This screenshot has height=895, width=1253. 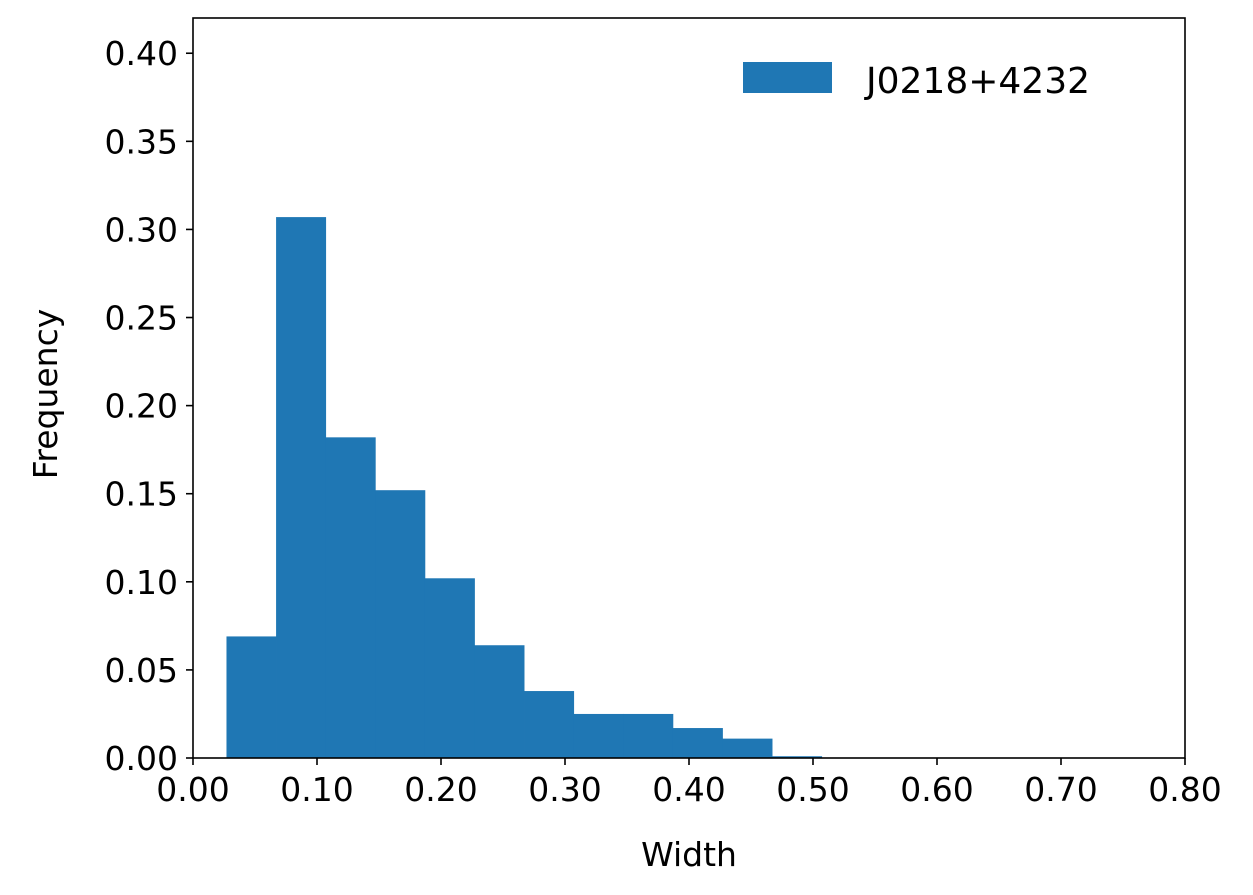 What do you see at coordinates (977, 81) in the screenshot?
I see `legend-label: J0218+4232` at bounding box center [977, 81].